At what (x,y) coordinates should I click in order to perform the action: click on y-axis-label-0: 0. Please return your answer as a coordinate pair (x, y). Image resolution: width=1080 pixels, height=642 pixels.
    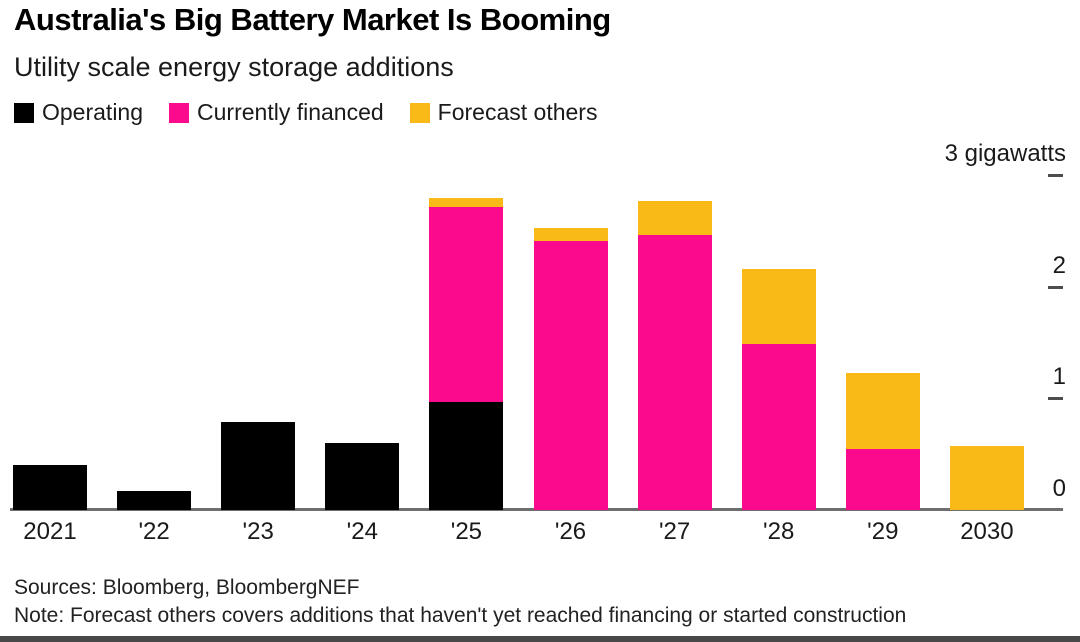
    Looking at the image, I should click on (1059, 488).